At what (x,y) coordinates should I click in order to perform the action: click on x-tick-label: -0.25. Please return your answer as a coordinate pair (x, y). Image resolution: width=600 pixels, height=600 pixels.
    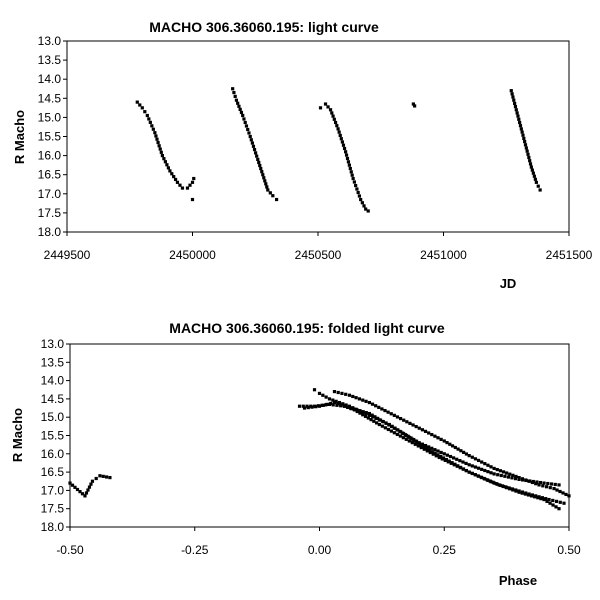
    Looking at the image, I should click on (195, 550).